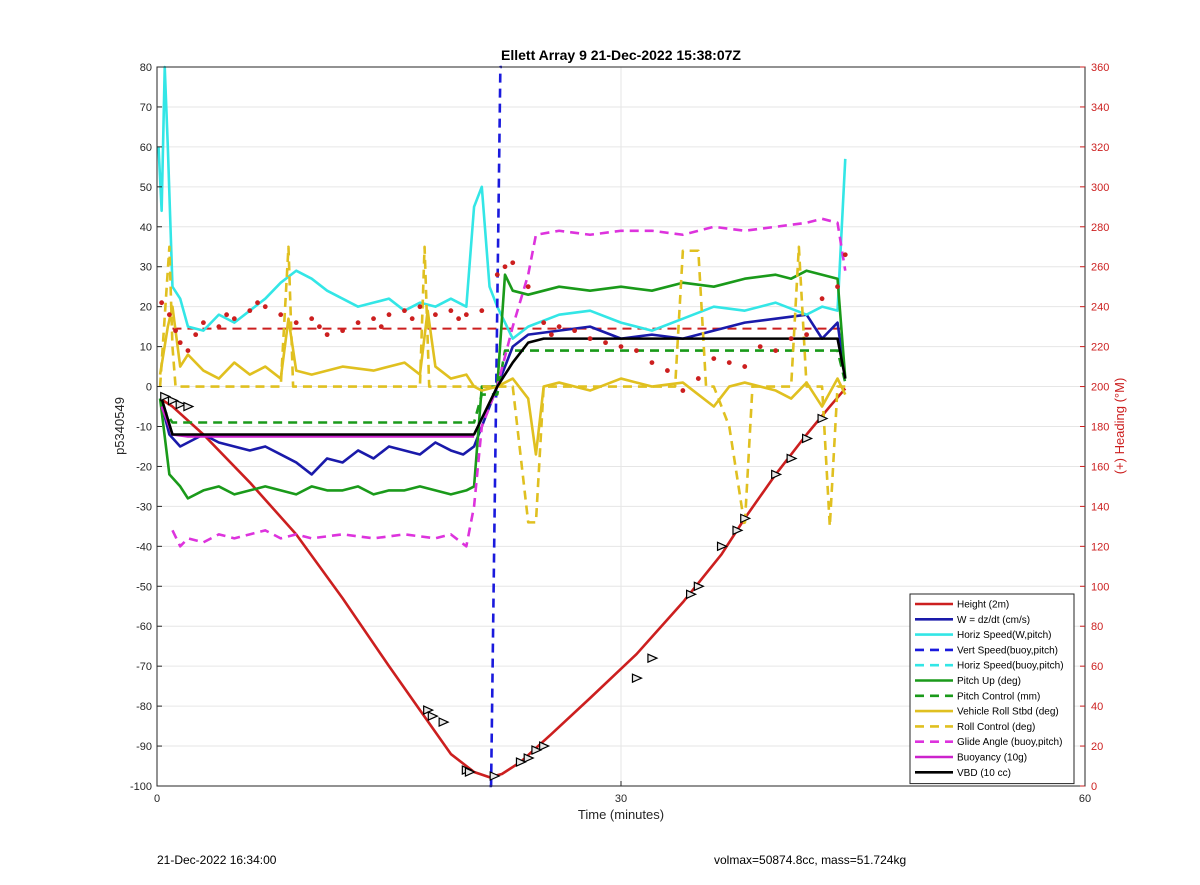 This screenshot has height=885, width=1200. Describe the element at coordinates (146, 308) in the screenshot. I see `y-tick-label: 20` at that location.